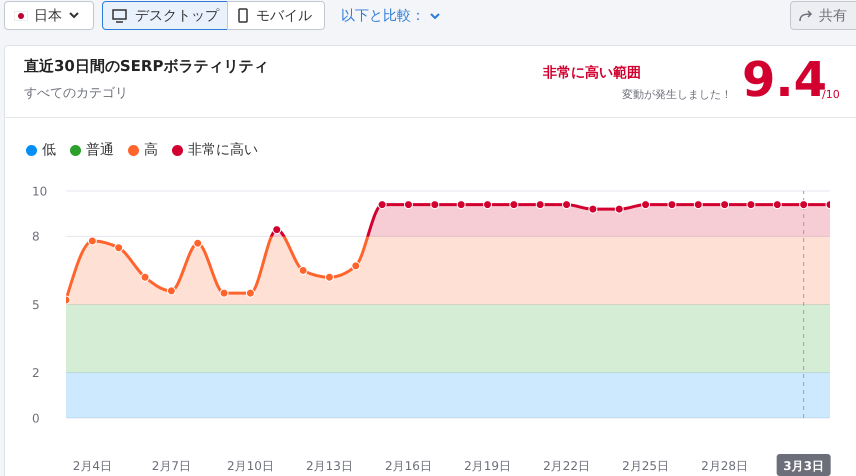 This screenshot has width=856, height=476. What do you see at coordinates (223, 150) in the screenshot?
I see `legend-label: 非常に高い` at bounding box center [223, 150].